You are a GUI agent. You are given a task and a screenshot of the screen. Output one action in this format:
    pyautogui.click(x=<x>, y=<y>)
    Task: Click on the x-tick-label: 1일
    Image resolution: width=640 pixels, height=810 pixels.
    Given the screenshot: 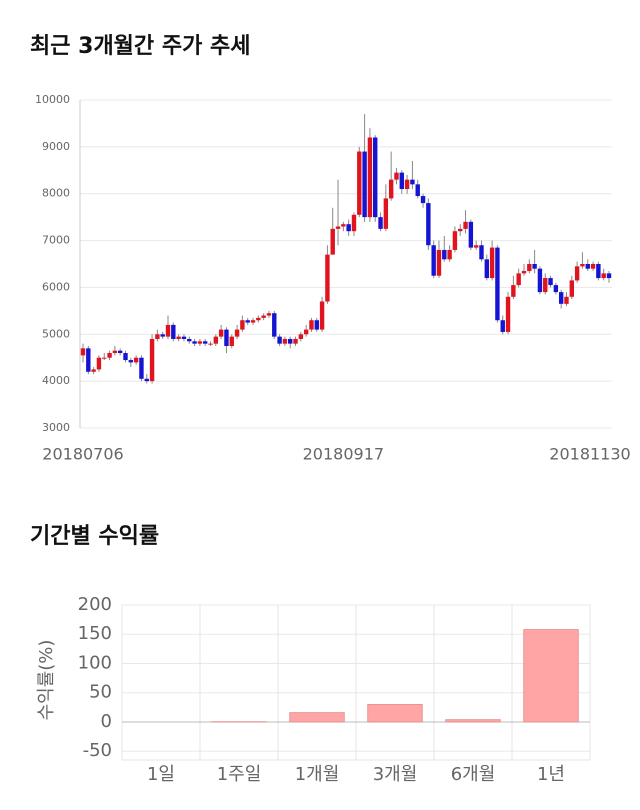 What is the action you would take?
    pyautogui.click(x=161, y=774)
    